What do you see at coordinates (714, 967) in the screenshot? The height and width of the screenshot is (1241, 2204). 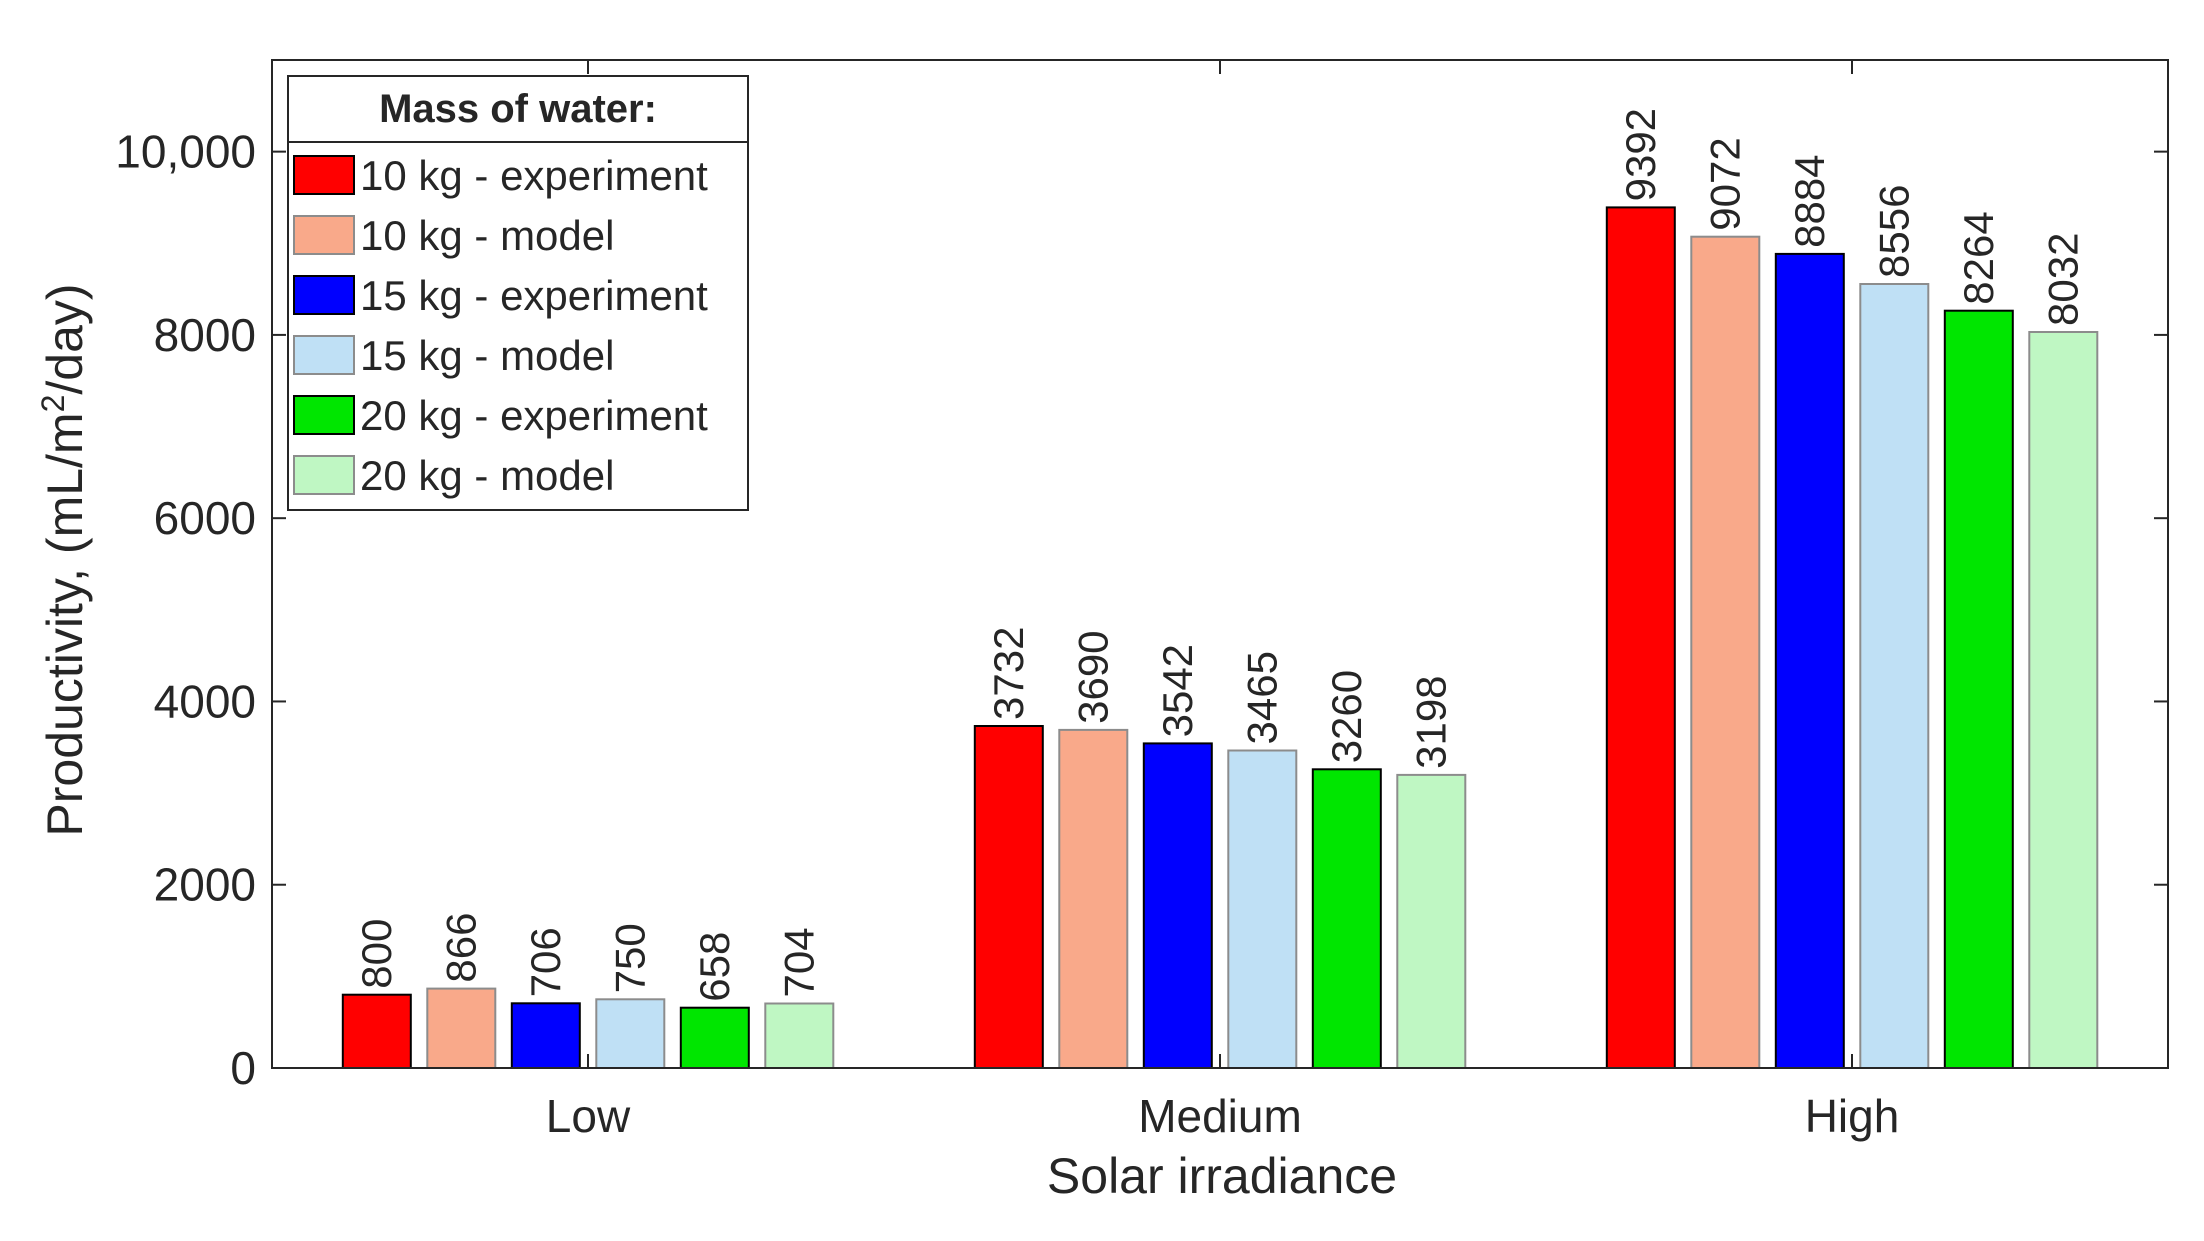 I see `data-label-low-series-5: 658` at bounding box center [714, 967].